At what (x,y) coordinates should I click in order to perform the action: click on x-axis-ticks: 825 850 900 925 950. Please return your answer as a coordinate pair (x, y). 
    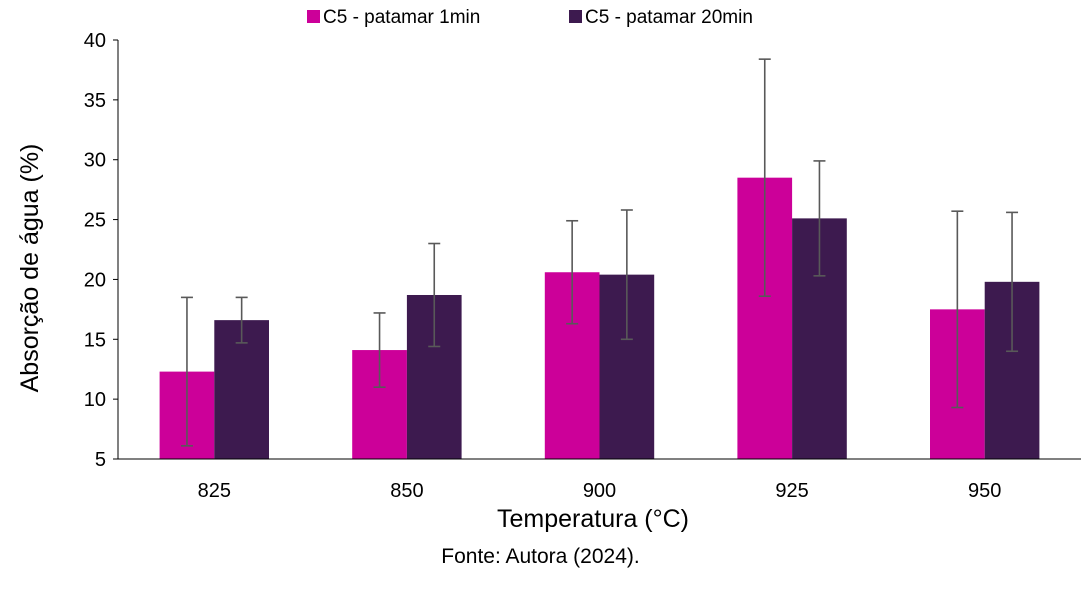
    Looking at the image, I should click on (600, 491).